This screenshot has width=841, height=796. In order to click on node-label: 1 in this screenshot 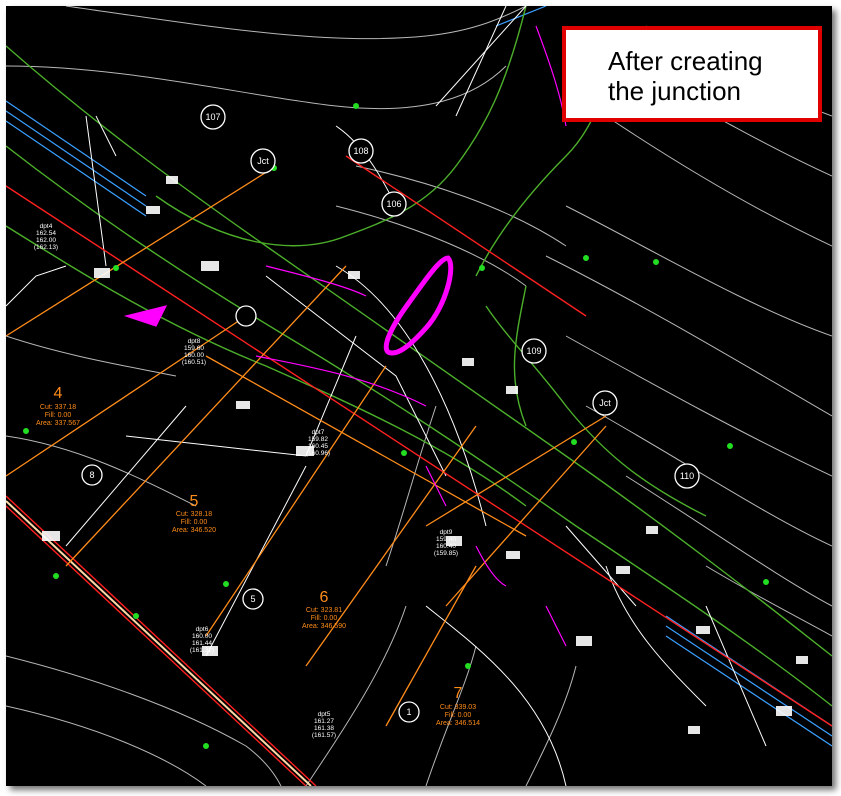, I will do `click(408, 712)`.